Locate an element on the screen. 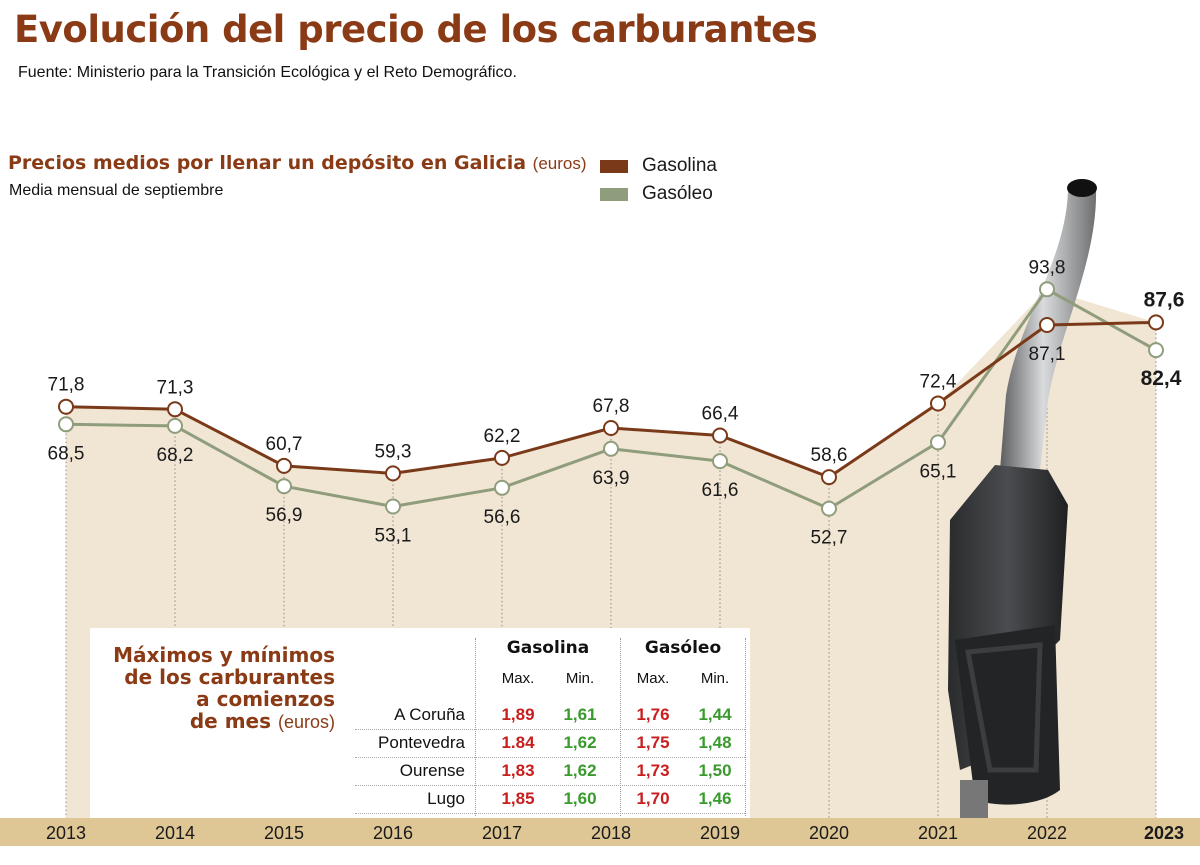  x-tick-label: 2021 is located at coordinates (938, 833).